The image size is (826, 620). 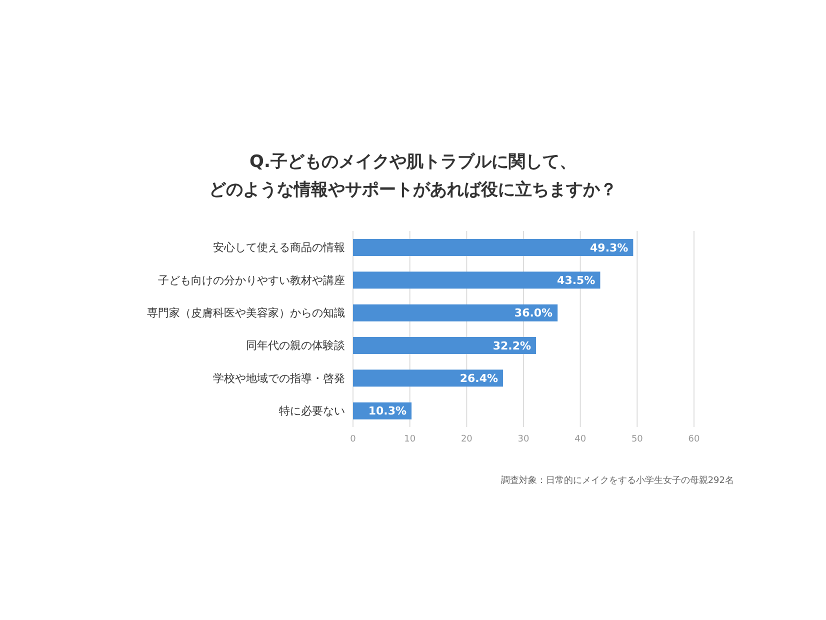 What do you see at coordinates (410, 439) in the screenshot?
I see `x-tick-label: 10` at bounding box center [410, 439].